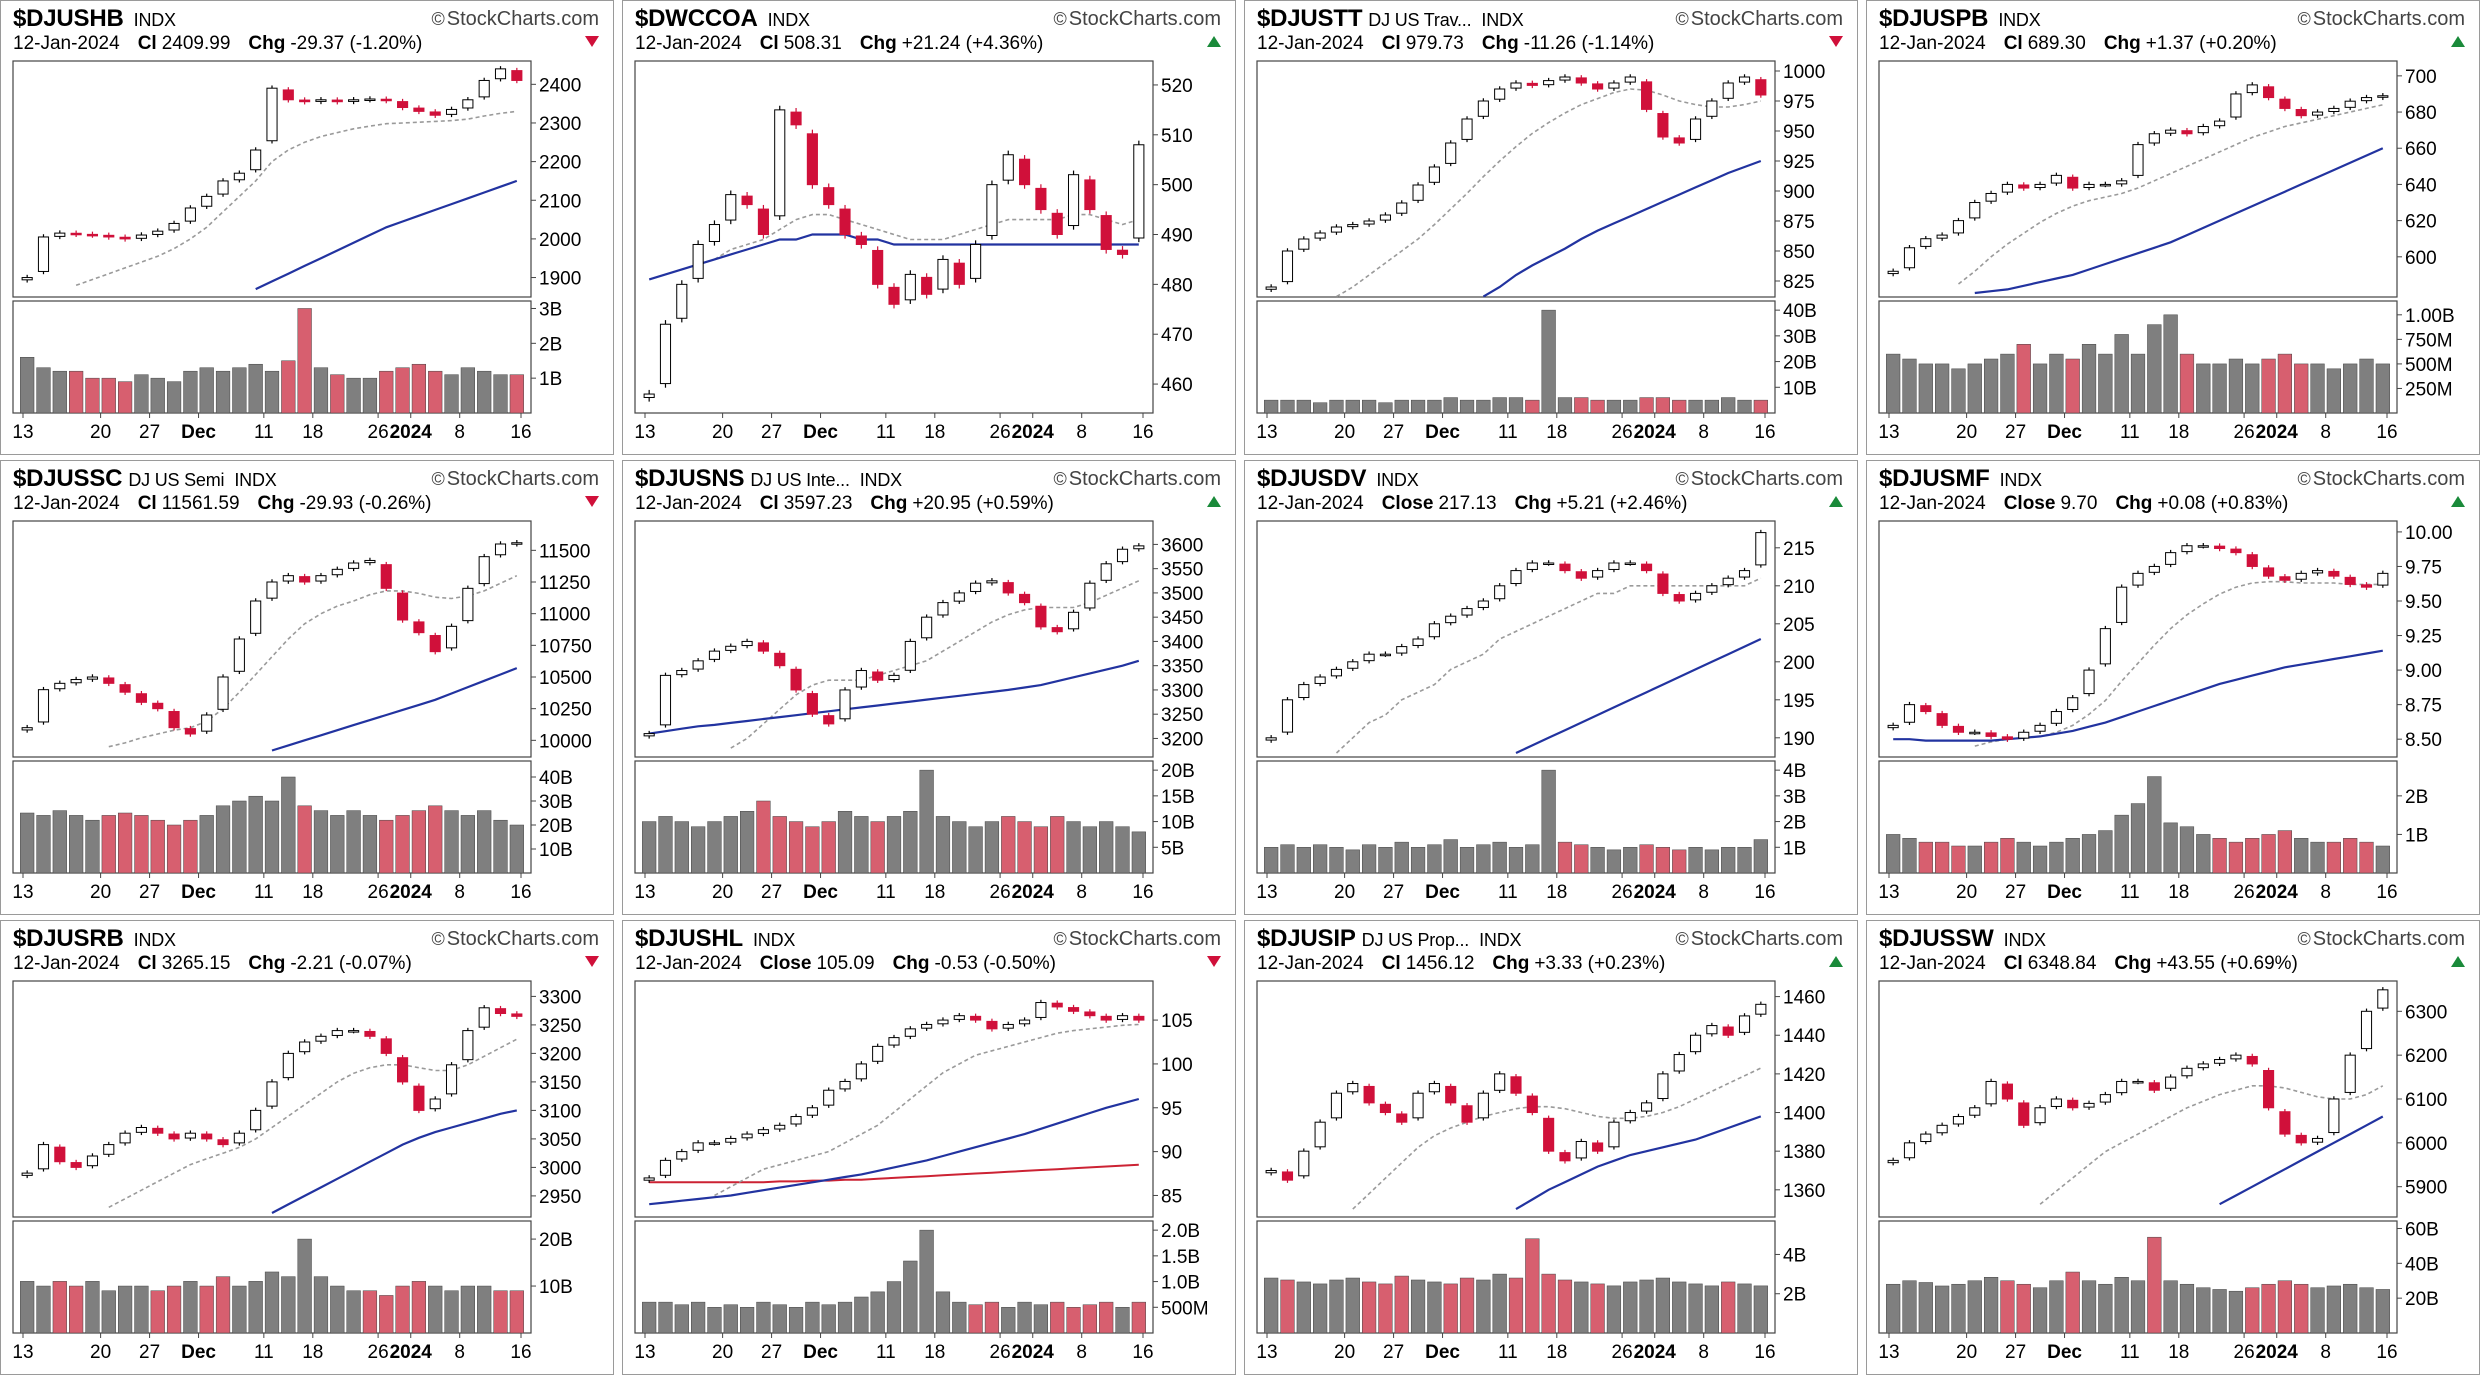 The height and width of the screenshot is (1378, 2486). Describe the element at coordinates (1214, 501) in the screenshot. I see `up-arrow-icon` at that location.